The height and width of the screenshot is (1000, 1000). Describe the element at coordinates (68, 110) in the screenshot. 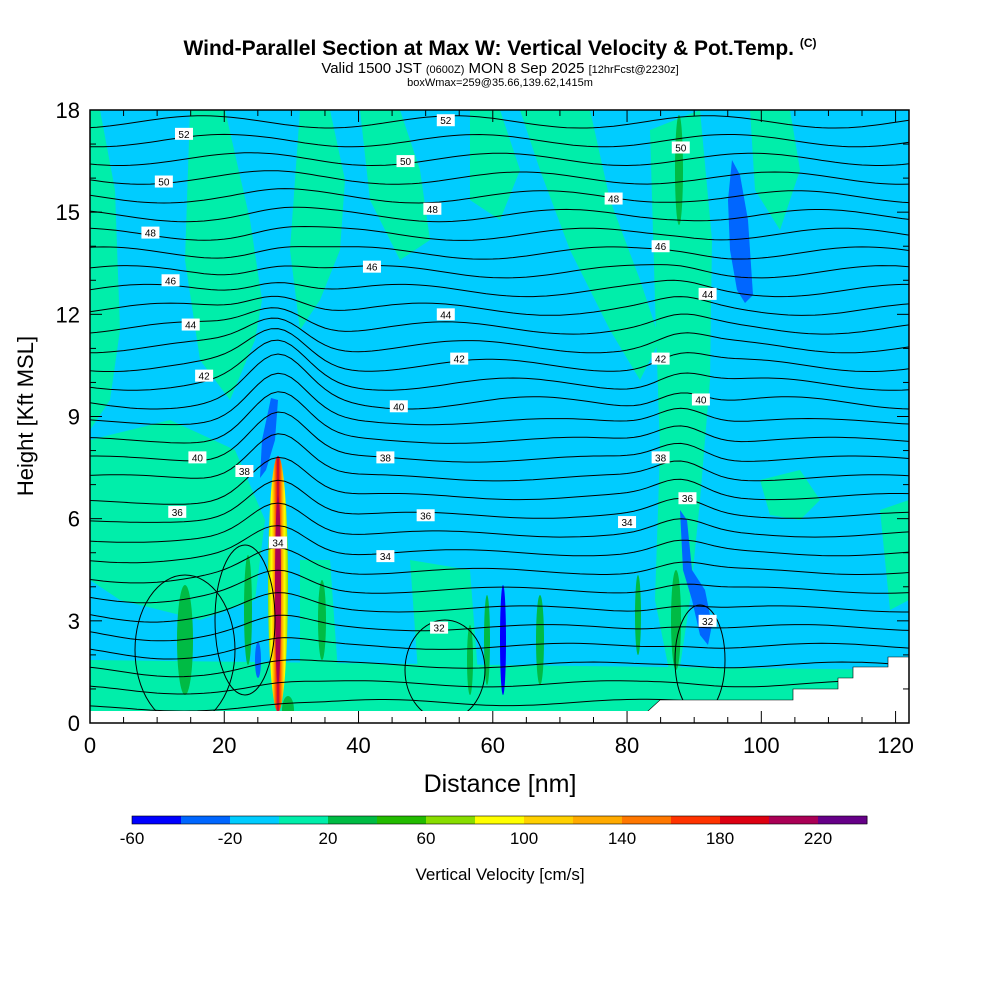

I see `y-tick-label: 18` at that location.